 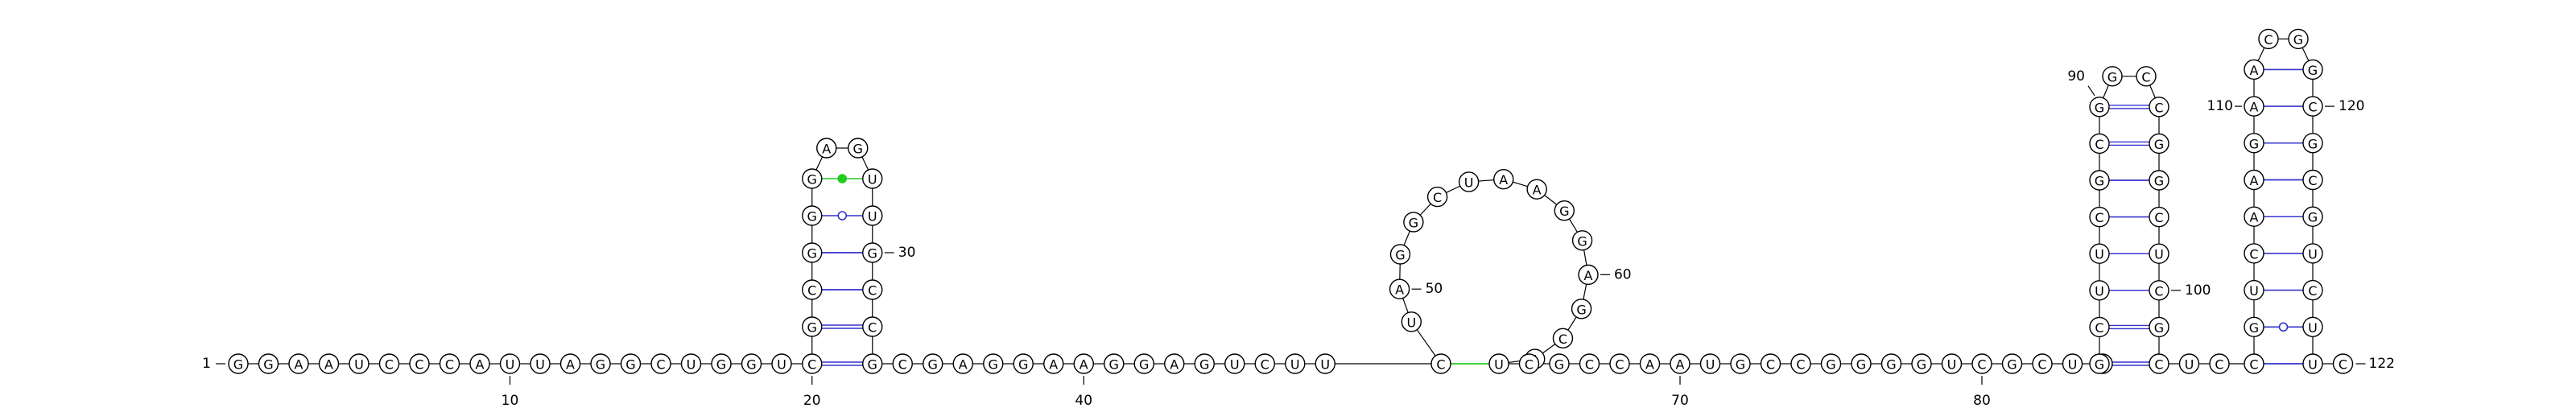 What do you see at coordinates (812, 400) in the screenshot?
I see `position-label: 20` at bounding box center [812, 400].